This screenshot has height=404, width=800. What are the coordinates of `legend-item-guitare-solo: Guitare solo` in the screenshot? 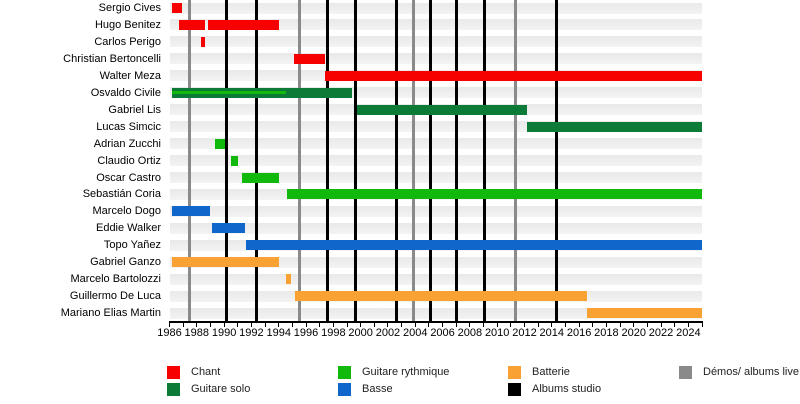 It's located at (208, 389).